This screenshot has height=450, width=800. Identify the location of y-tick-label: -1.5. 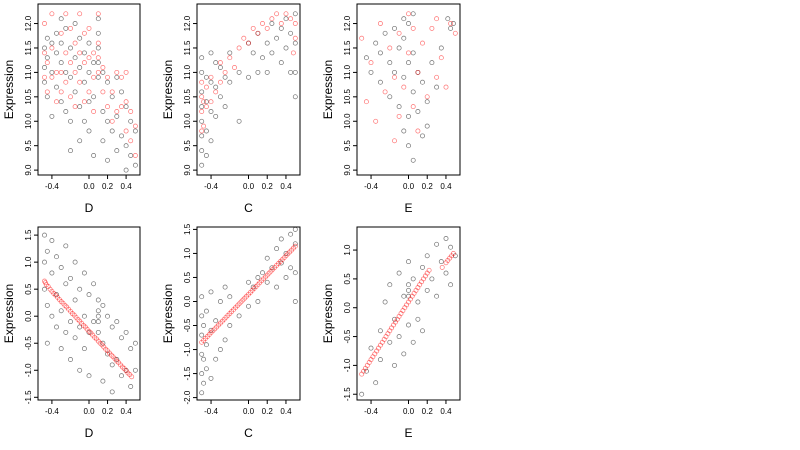
(347, 394).